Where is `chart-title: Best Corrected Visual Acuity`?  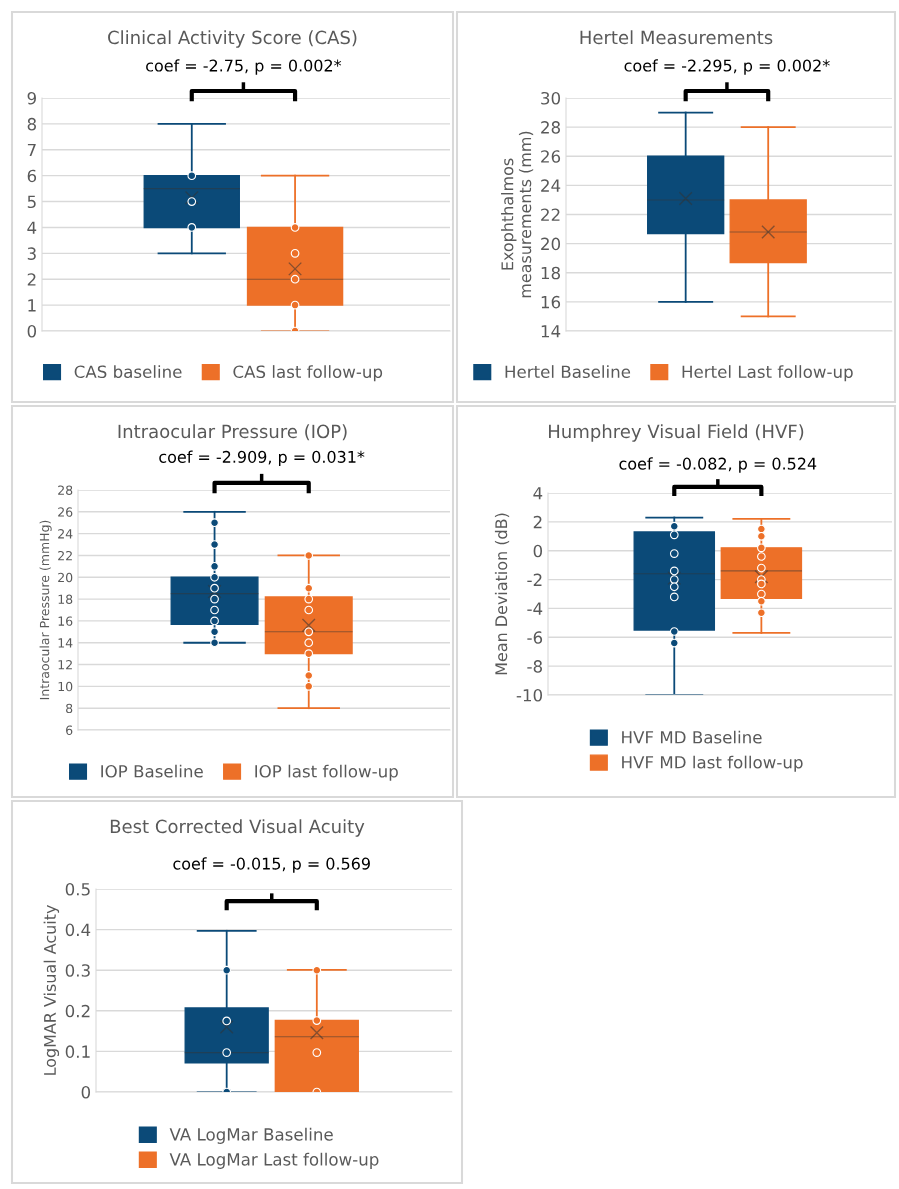
chart-title: Best Corrected Visual Acuity is located at coordinates (237, 828).